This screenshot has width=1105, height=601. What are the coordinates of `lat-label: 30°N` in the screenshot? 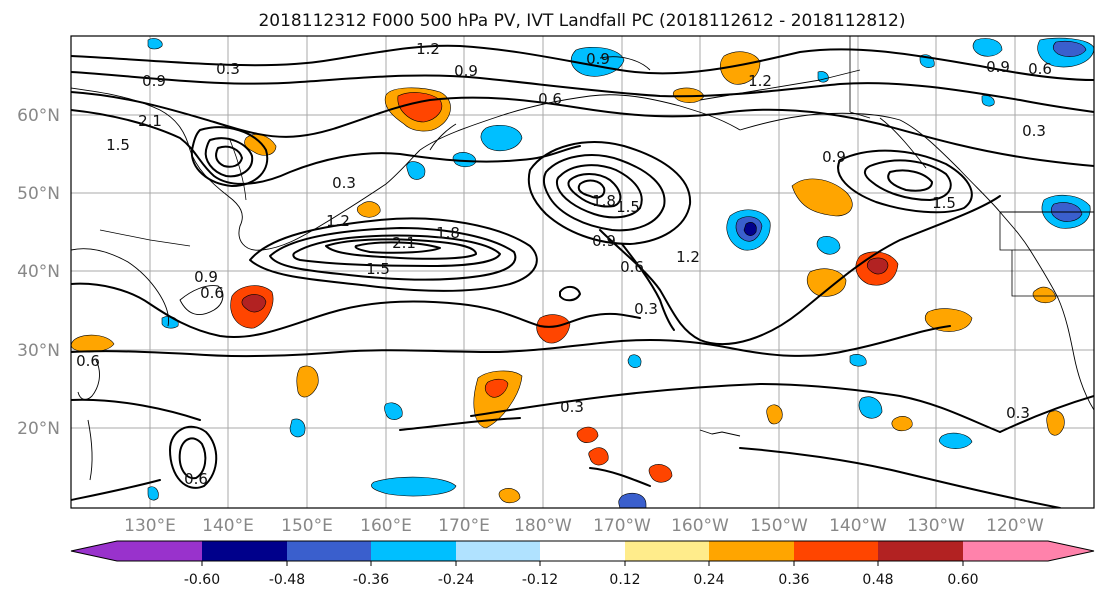 It's located at (38, 351).